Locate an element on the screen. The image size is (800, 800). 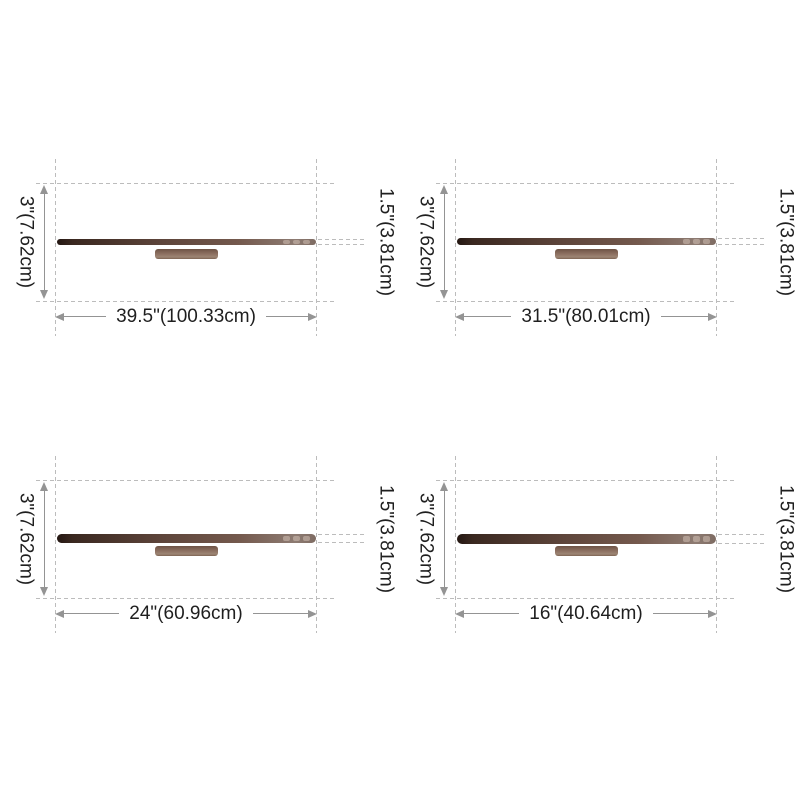
lamp-dimension-diagram: 3"(7.62cm) 1.5"(3.81cm) 24"(60.96cm) is located at coordinates (200, 547).